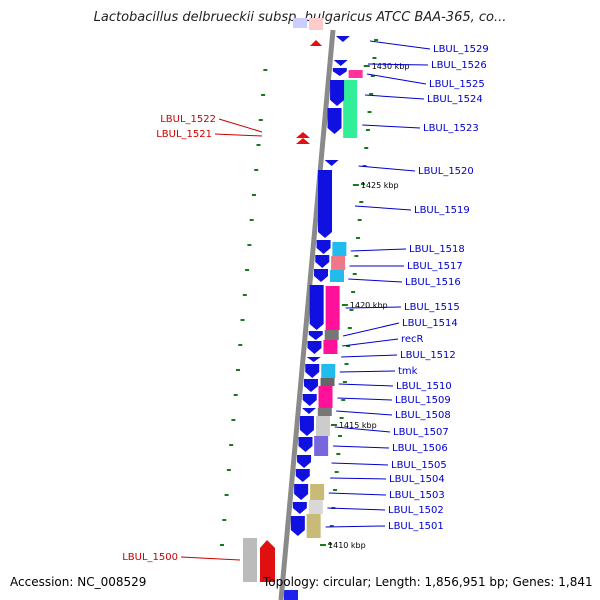  Describe the element at coordinates (412, 339) in the screenshot. I see `gene-label: recR` at that location.